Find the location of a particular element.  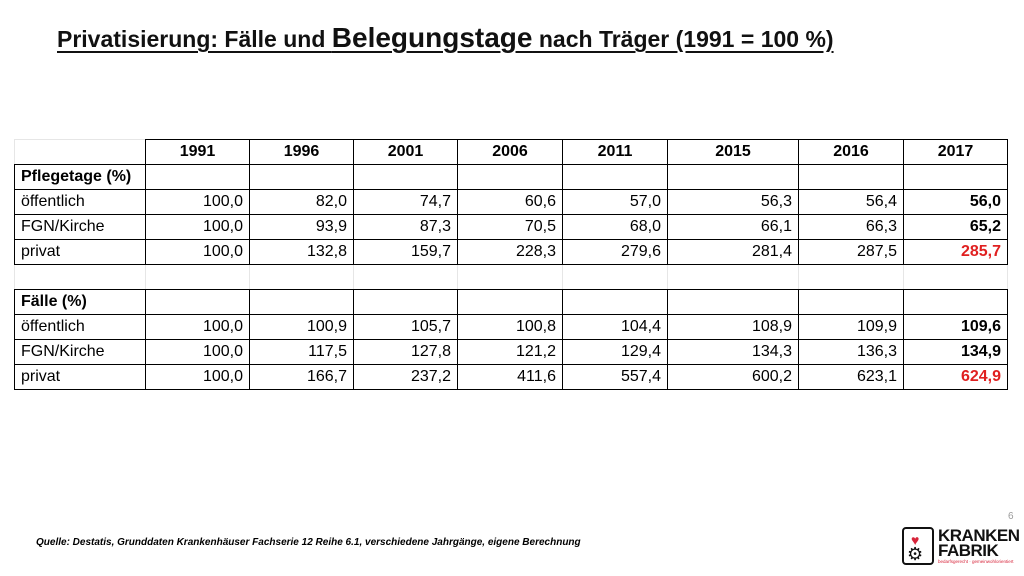

year-header-1996: 1996 is located at coordinates (301, 152).